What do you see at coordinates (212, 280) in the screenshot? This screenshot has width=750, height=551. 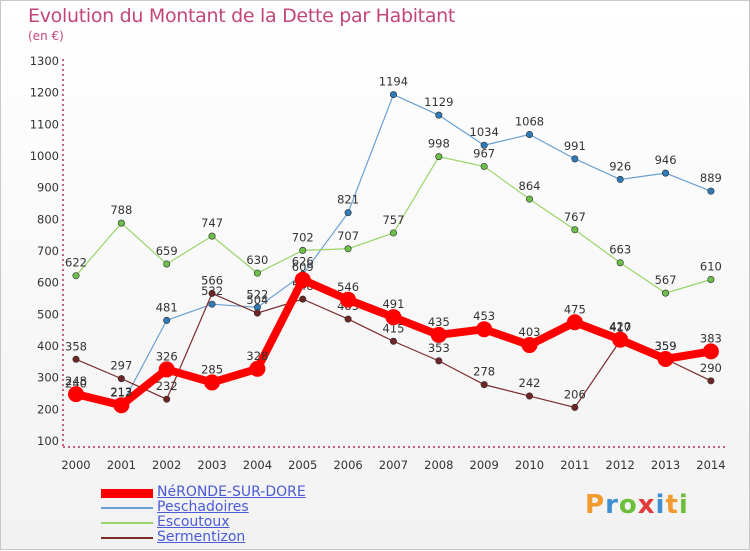 I see `data-label: 566` at bounding box center [212, 280].